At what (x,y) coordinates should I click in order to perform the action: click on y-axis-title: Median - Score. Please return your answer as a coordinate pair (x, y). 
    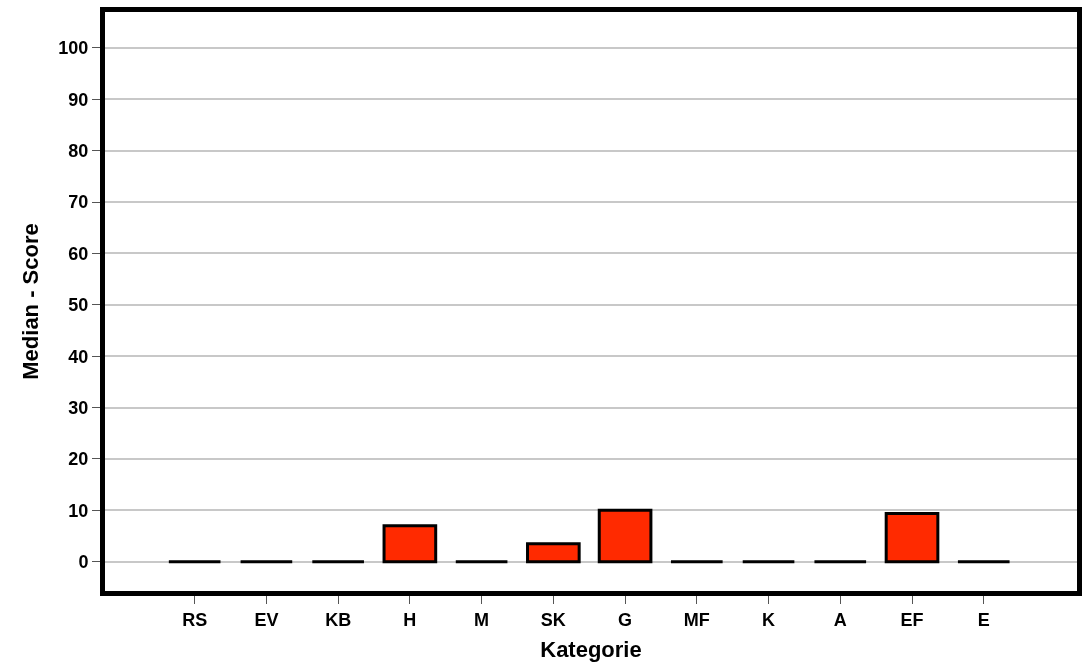
    Looking at the image, I should click on (31, 301).